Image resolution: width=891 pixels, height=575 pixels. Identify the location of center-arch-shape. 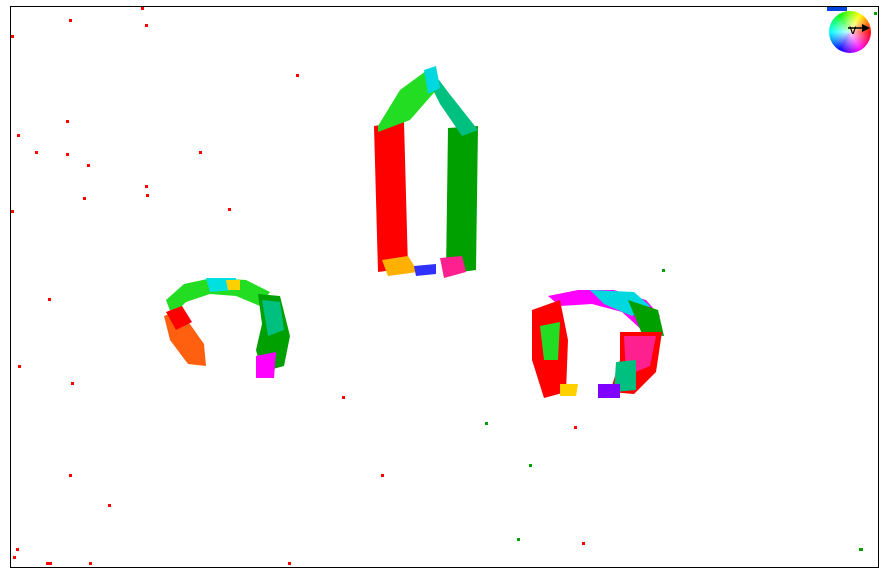
(426, 172).